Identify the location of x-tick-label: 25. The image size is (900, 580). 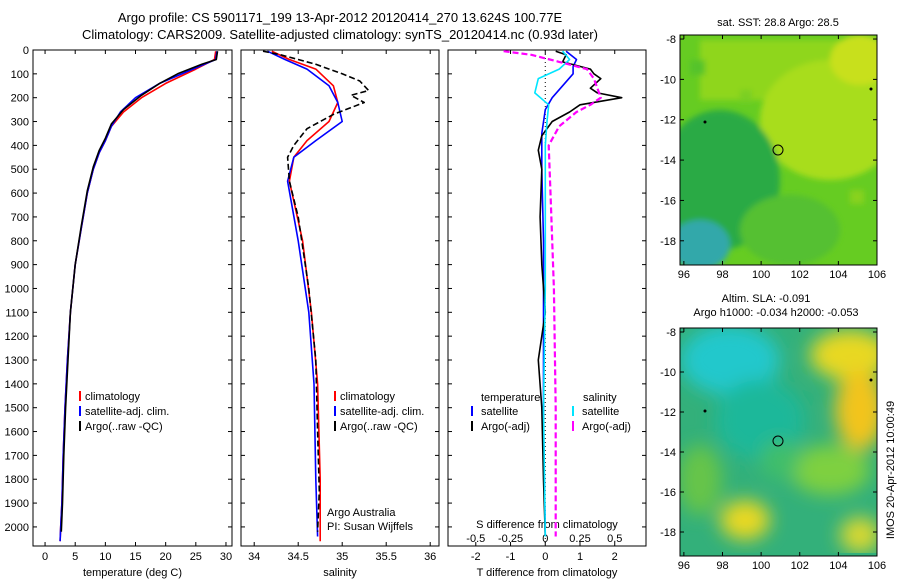
(196, 557).